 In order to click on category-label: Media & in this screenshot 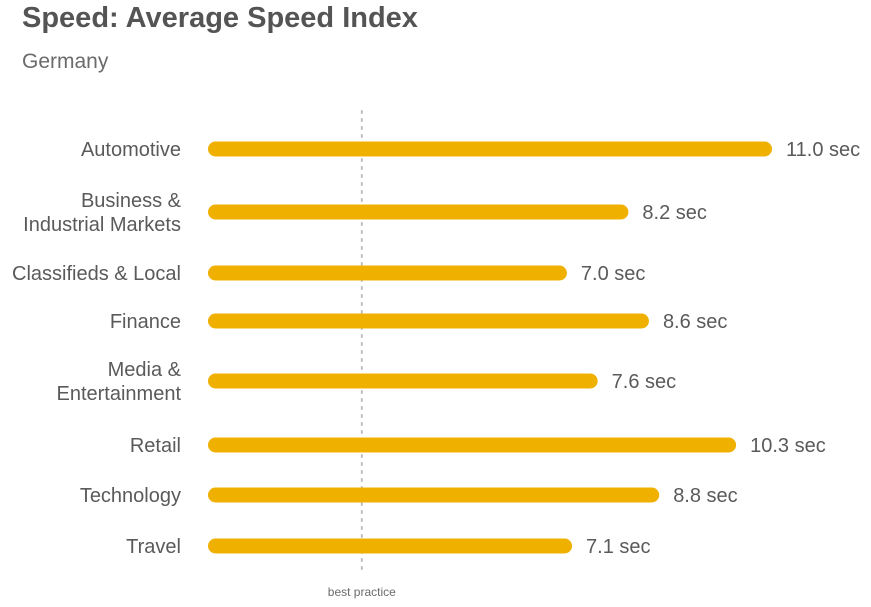, I will do `click(145, 370)`.